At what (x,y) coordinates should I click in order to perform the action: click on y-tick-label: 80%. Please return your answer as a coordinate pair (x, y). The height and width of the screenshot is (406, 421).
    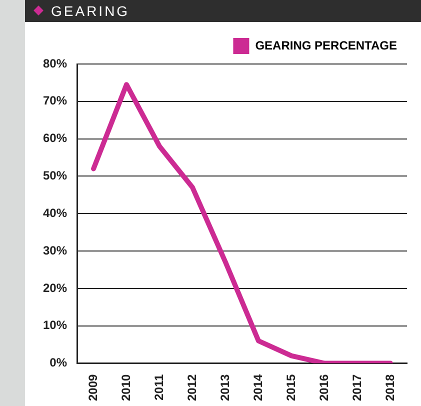
    Looking at the image, I should click on (55, 63).